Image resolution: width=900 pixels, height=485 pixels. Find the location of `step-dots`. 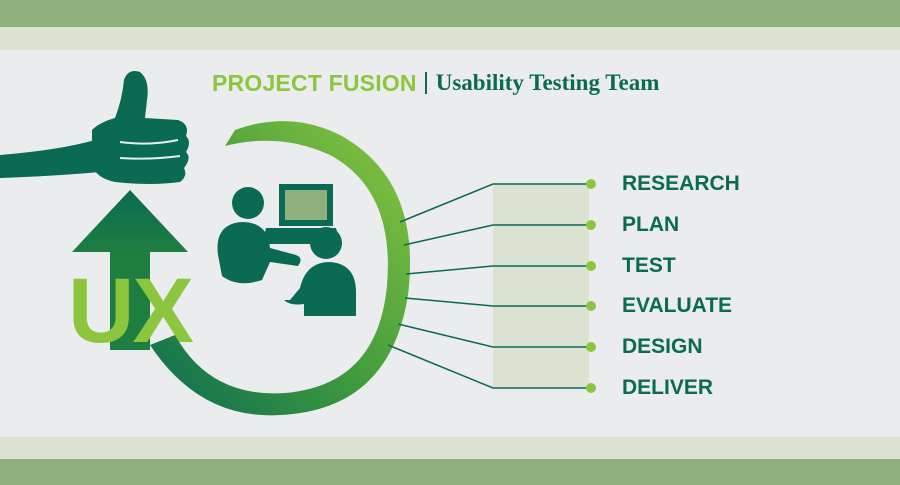

step-dots is located at coordinates (591, 286).